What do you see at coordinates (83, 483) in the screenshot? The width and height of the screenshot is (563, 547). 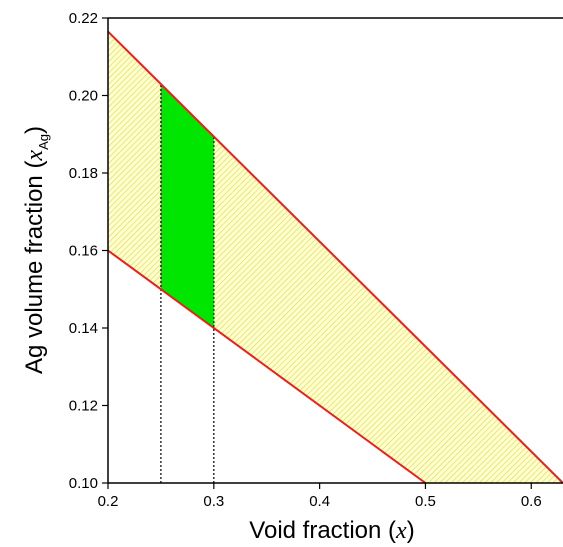 I see `y-tick-label: 0.10` at bounding box center [83, 483].